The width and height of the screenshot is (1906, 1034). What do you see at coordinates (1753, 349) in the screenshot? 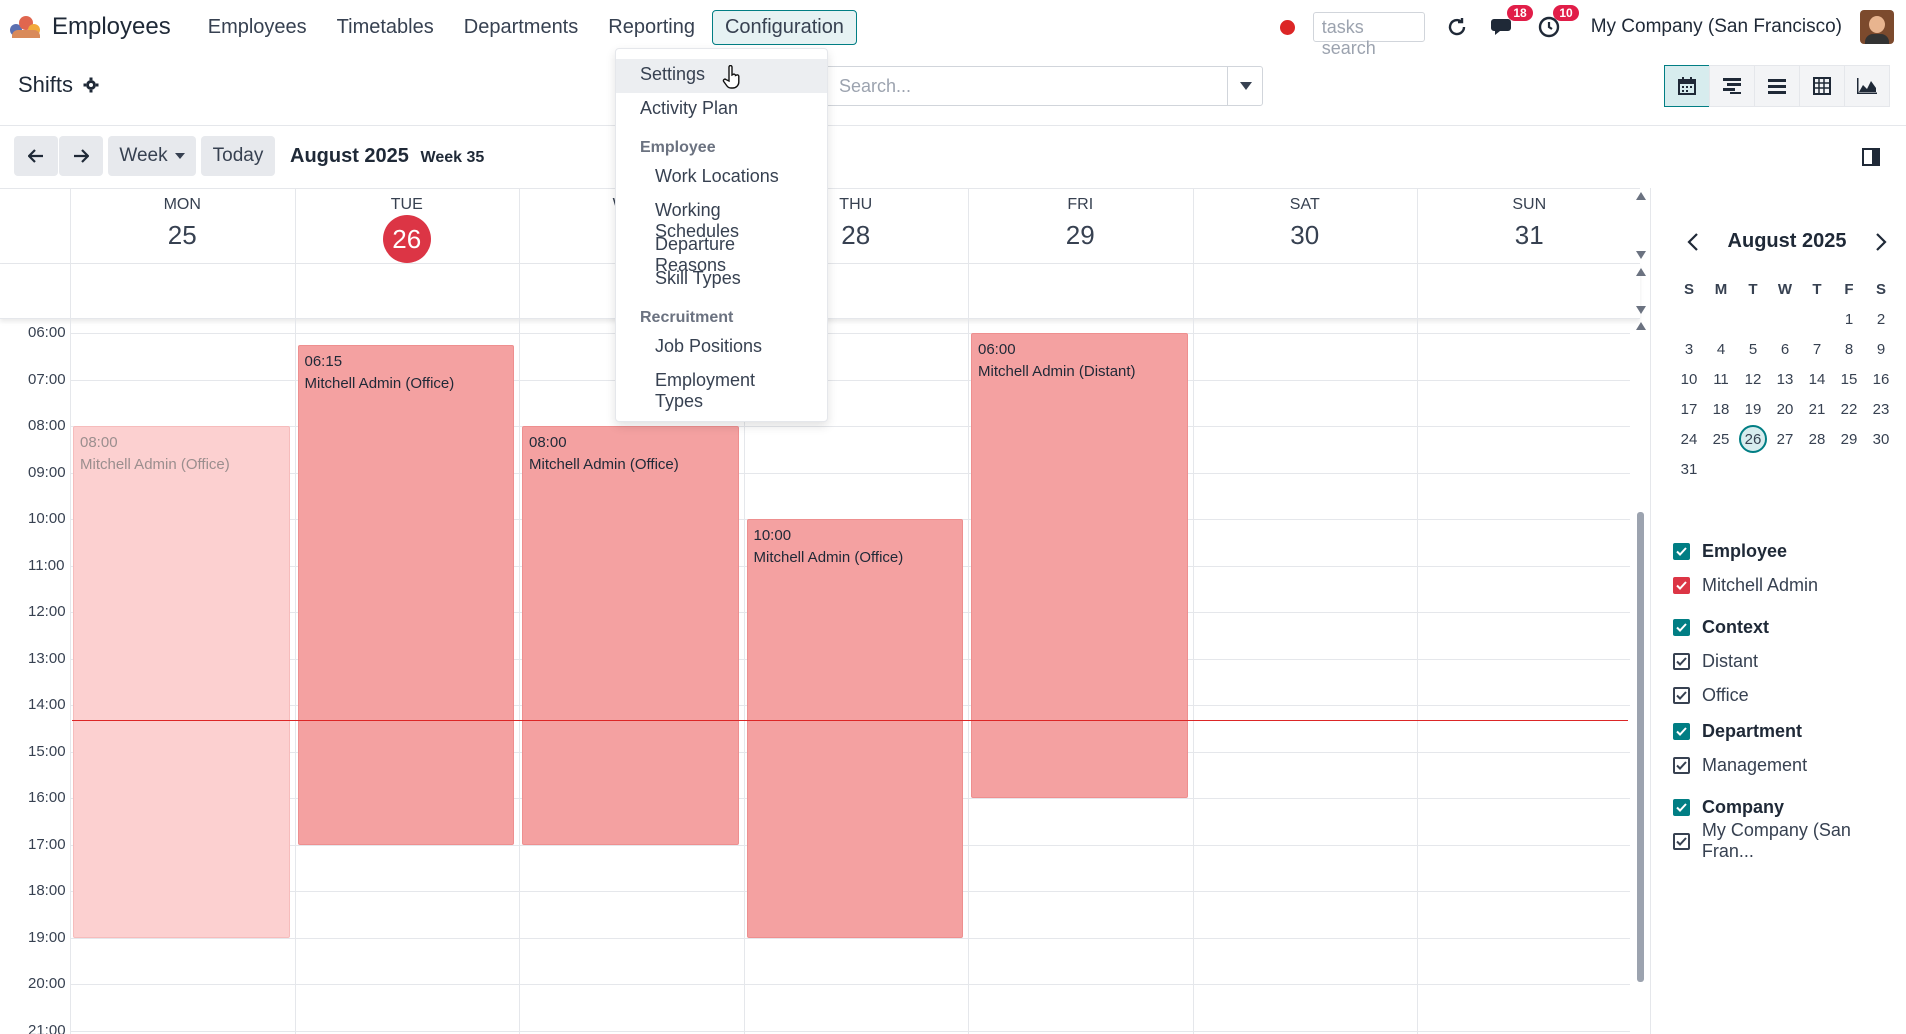
I see `mini-calendar-day: 5` at bounding box center [1753, 349].